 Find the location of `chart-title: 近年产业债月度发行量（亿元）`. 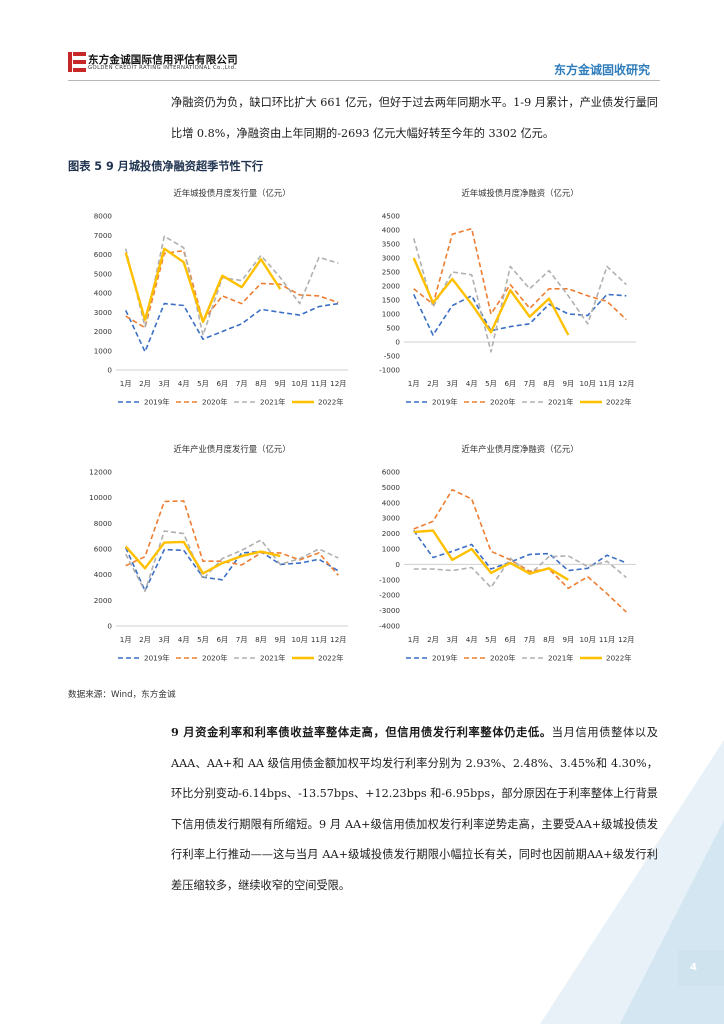

chart-title: 近年产业债月度发行量（亿元） is located at coordinates (231, 449).